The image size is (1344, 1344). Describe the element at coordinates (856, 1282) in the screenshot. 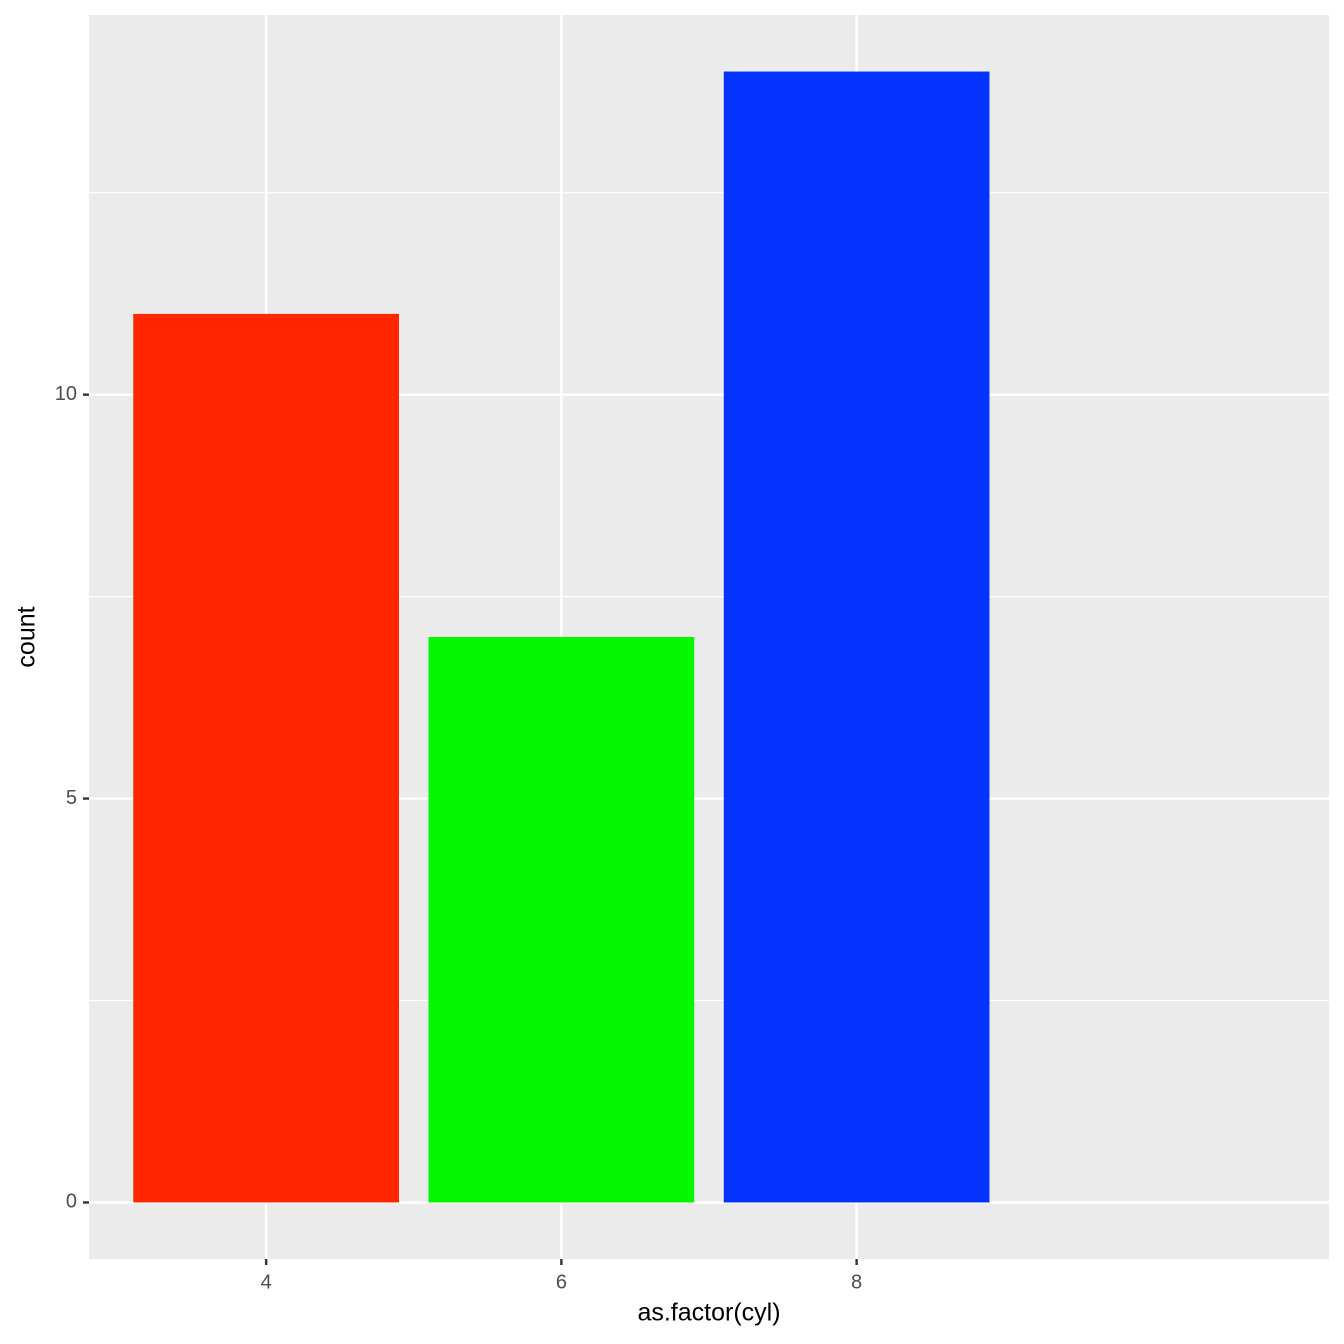

I see `x-tick-label: 8` at that location.